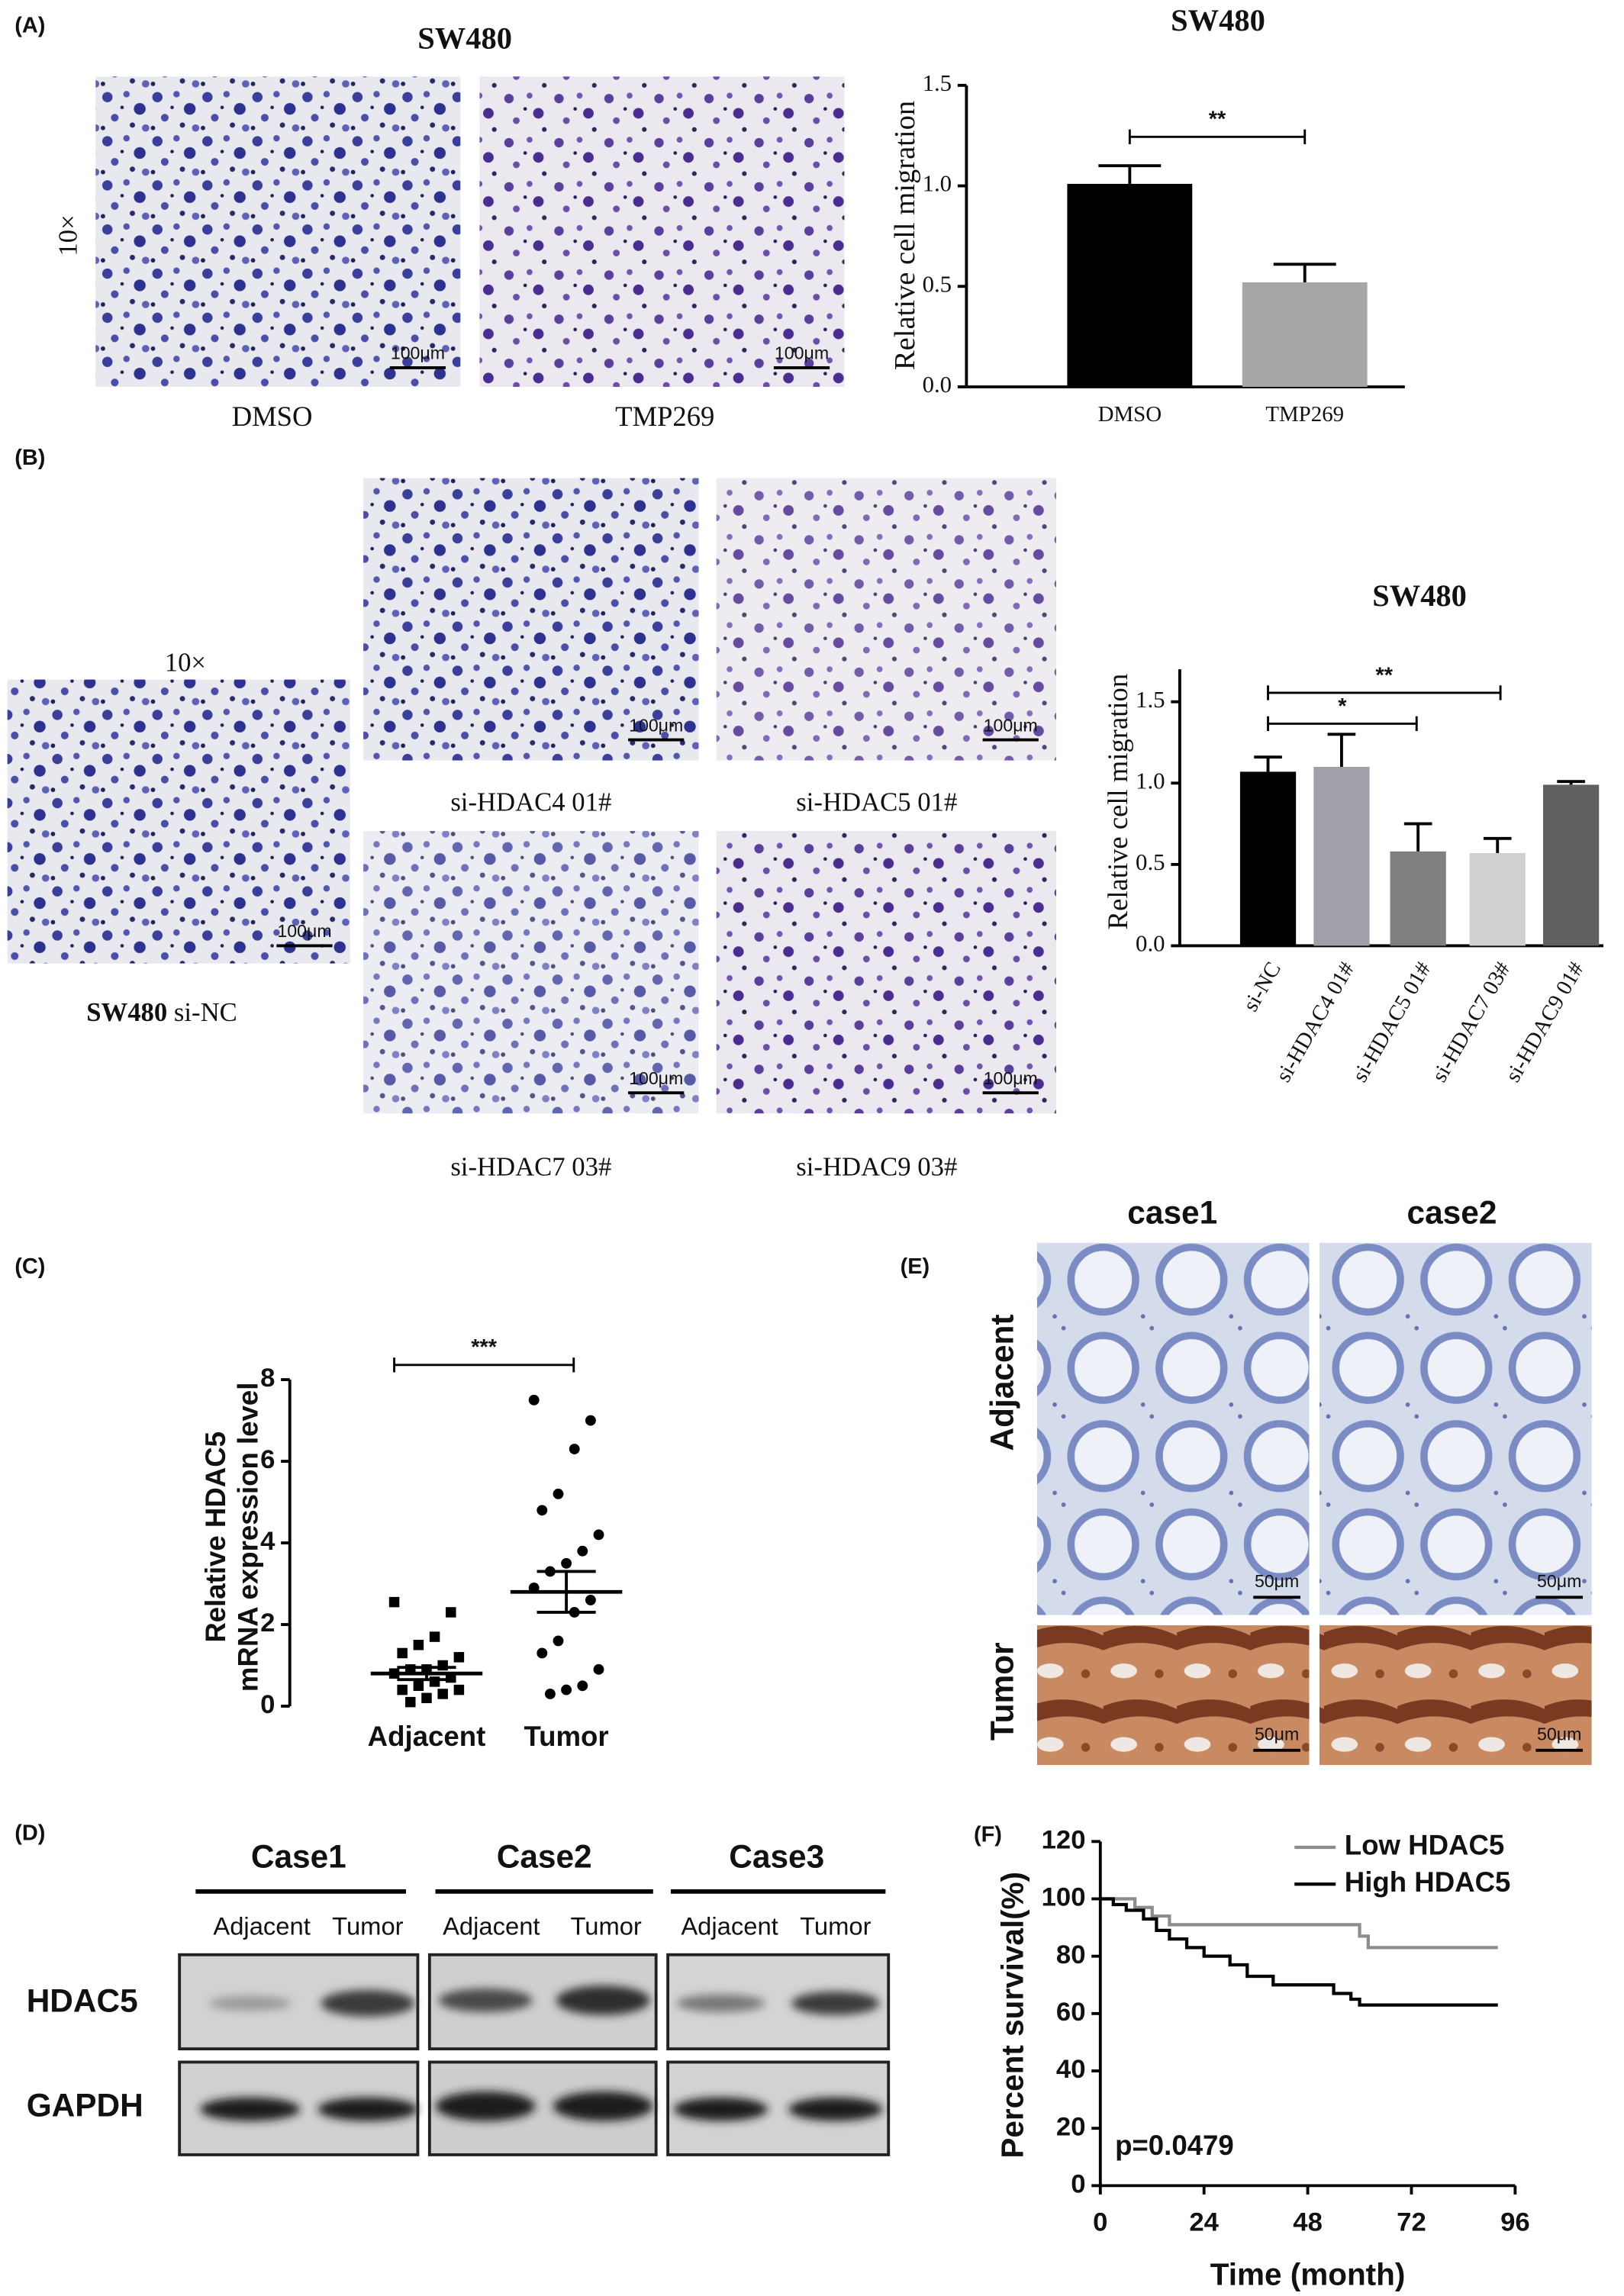 Image resolution: width=1624 pixels, height=2296 pixels. I want to click on y-tick-label: 0, so click(267, 1704).